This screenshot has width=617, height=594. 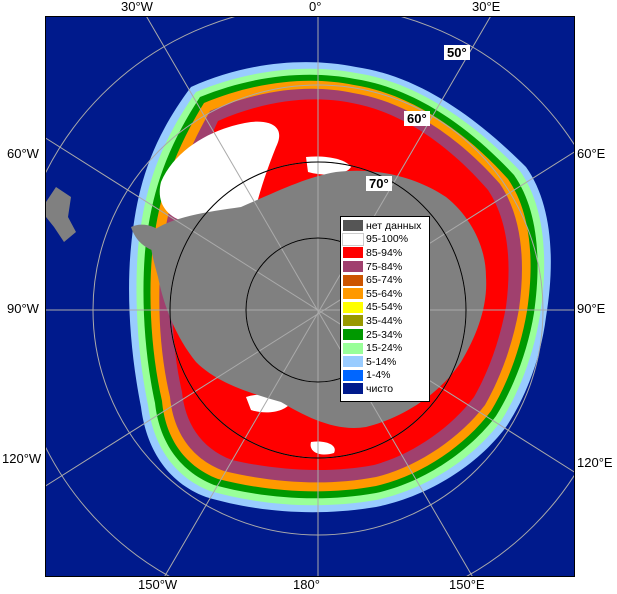 I want to click on legend-label: 85-94%, so click(x=384, y=252).